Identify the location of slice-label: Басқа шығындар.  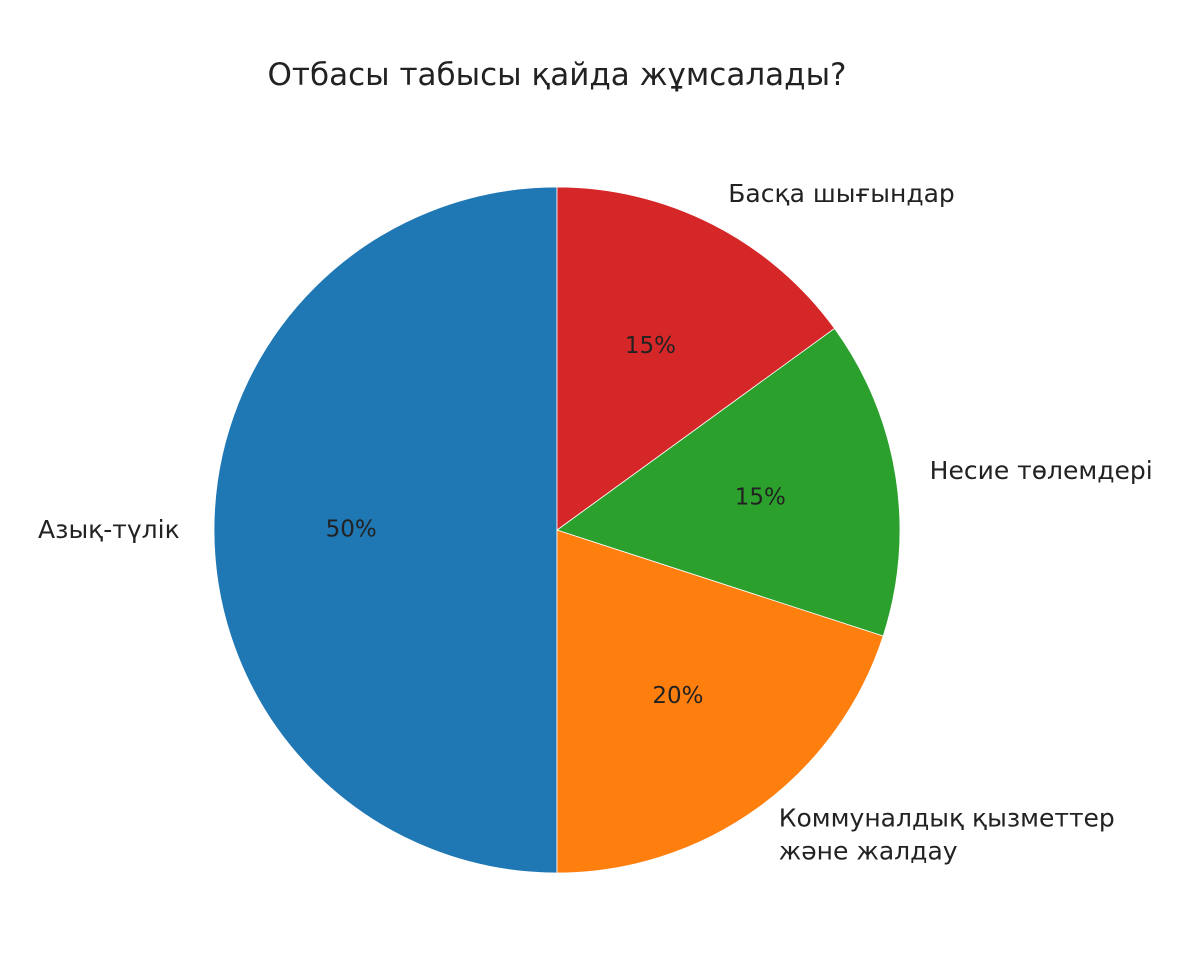
(841, 193).